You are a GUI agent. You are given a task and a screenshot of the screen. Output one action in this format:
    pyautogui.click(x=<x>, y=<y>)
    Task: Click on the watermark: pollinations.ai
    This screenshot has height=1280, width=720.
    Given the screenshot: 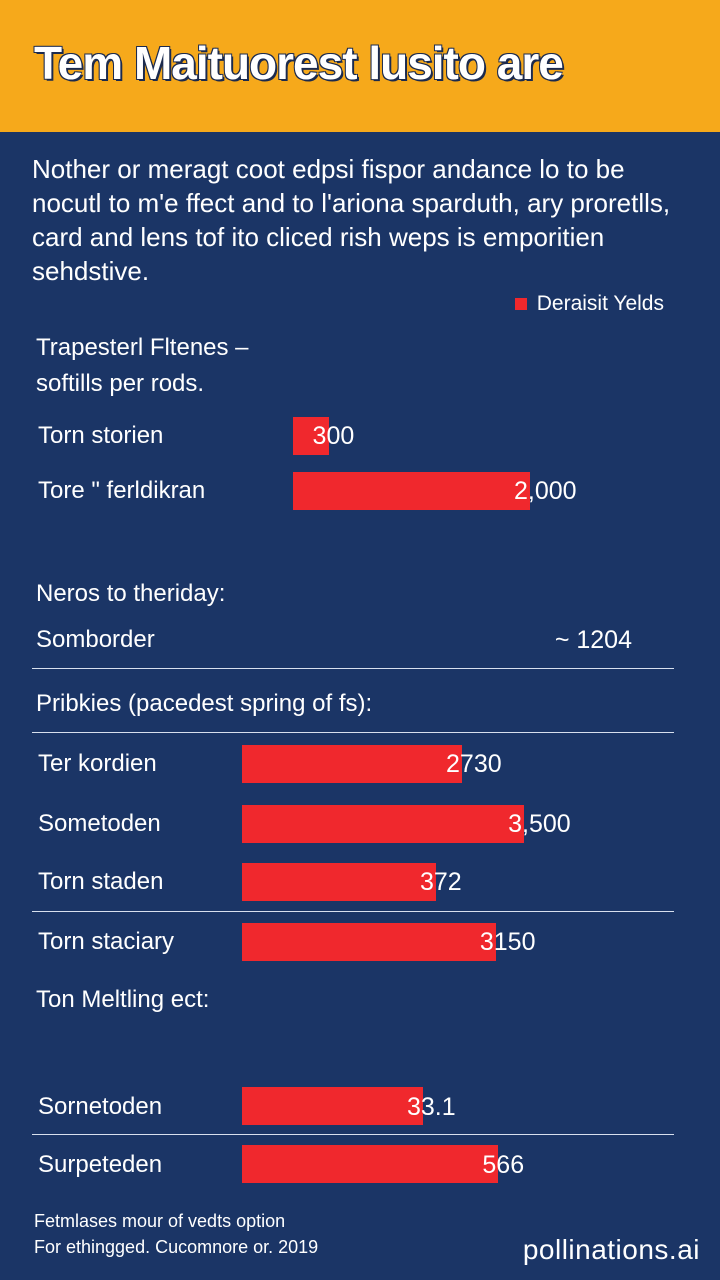 What is the action you would take?
    pyautogui.click(x=611, y=1249)
    